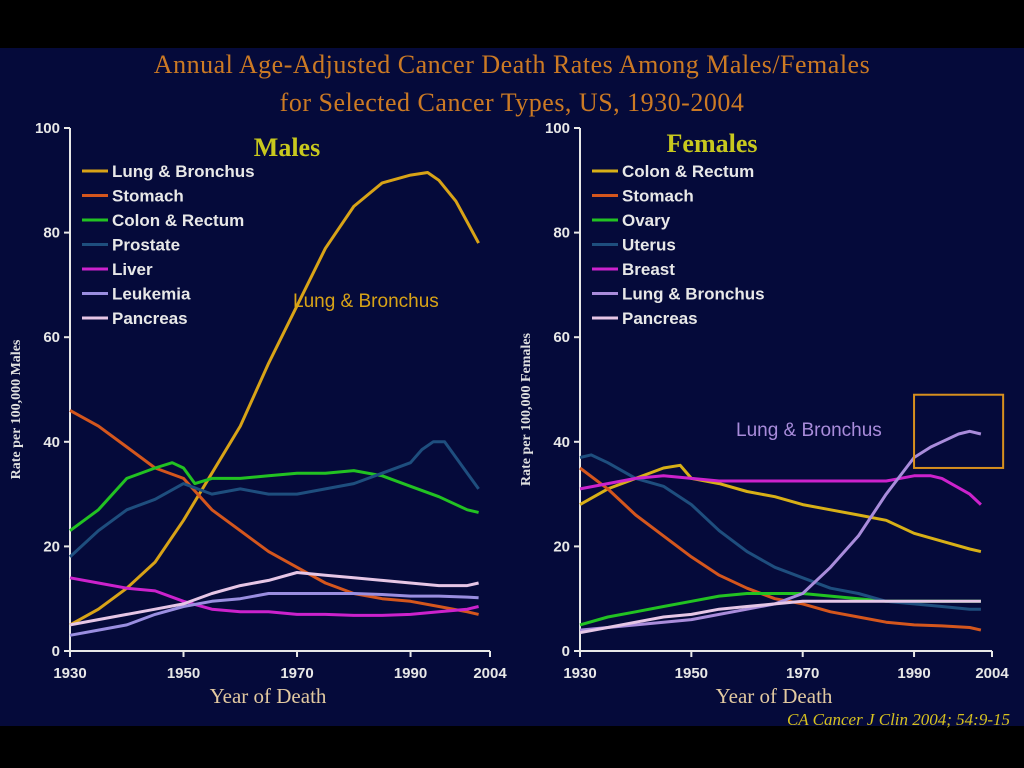 The width and height of the screenshot is (1024, 768). I want to click on panel-males-x-tick-label: 2004, so click(490, 673).